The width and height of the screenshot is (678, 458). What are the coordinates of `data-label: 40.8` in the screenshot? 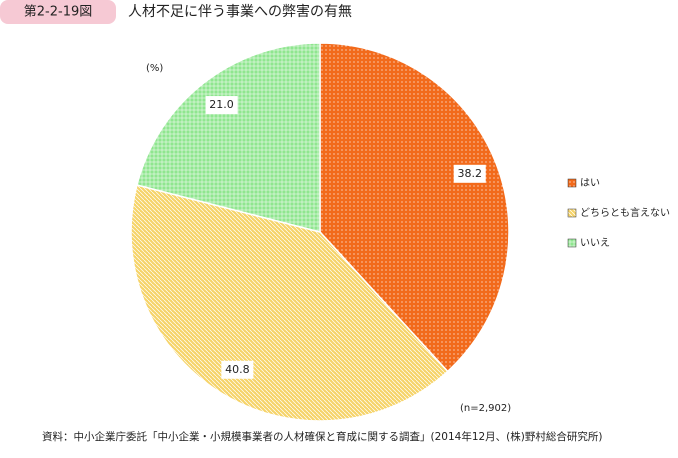 It's located at (237, 369).